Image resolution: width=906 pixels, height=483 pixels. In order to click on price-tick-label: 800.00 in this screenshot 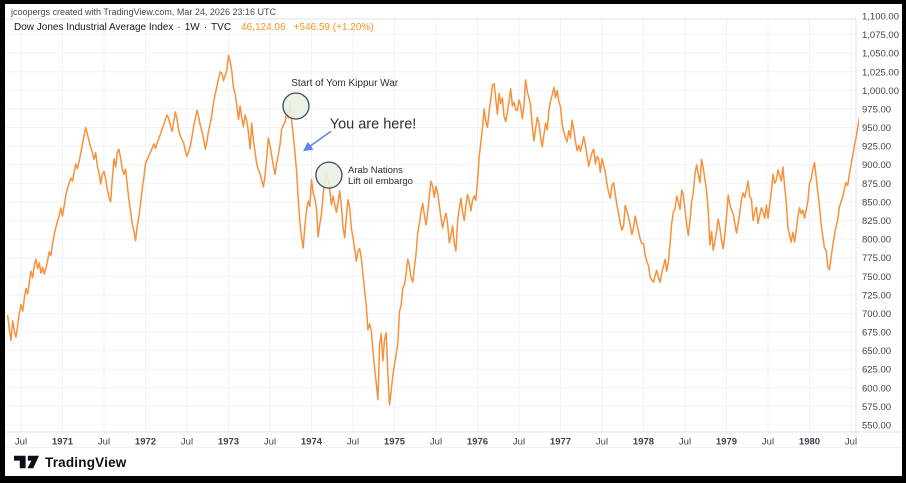, I will do `click(876, 240)`.